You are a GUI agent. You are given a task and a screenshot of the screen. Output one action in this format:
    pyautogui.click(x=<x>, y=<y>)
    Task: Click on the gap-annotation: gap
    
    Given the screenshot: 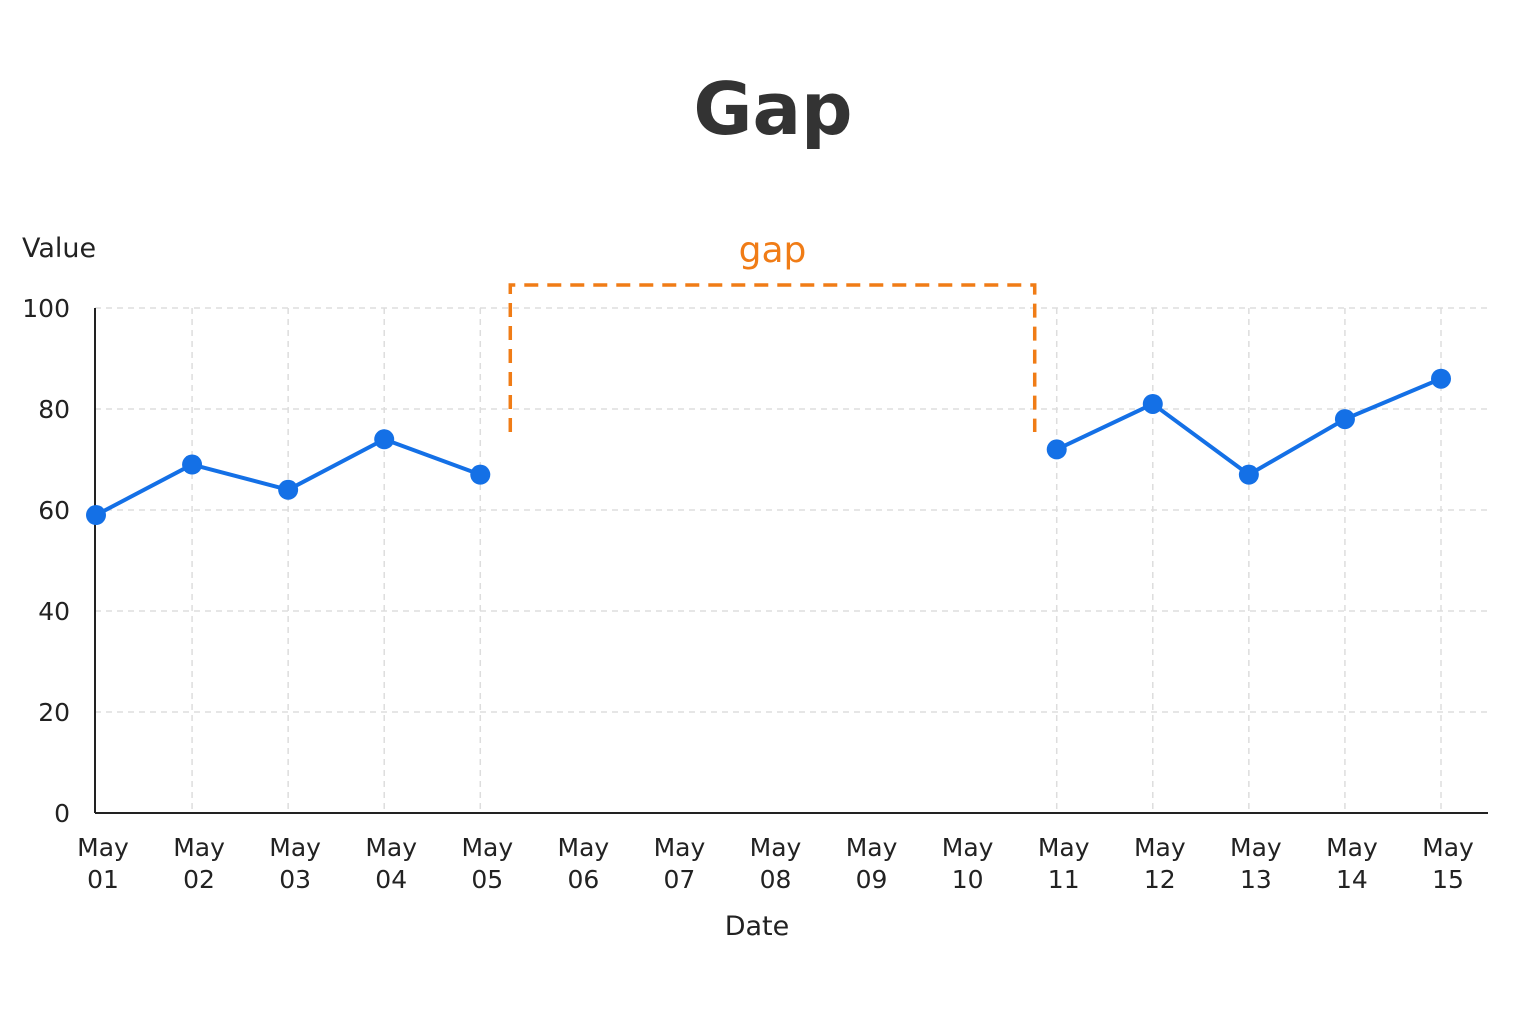 What is the action you would take?
    pyautogui.click(x=772, y=331)
    